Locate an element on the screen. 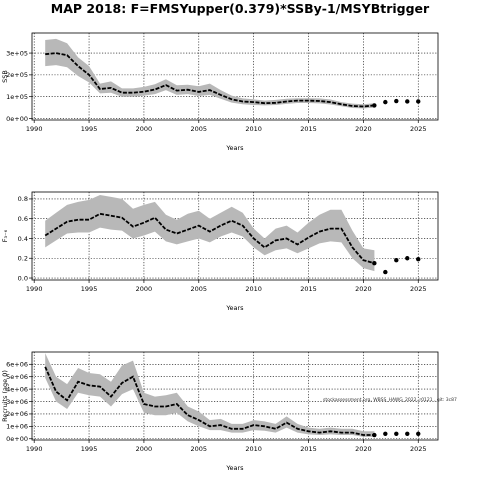 The image size is (480, 480). y-tick-label: 3e+06 is located at coordinates (17, 402).